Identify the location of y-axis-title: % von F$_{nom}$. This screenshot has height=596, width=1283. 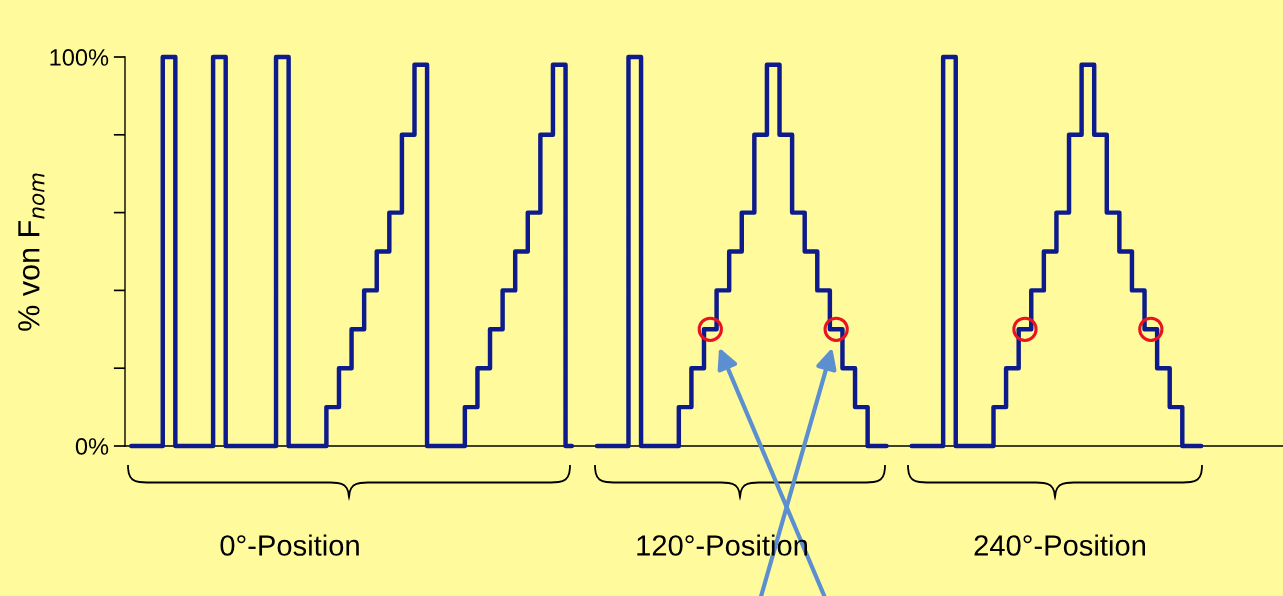
(31, 252).